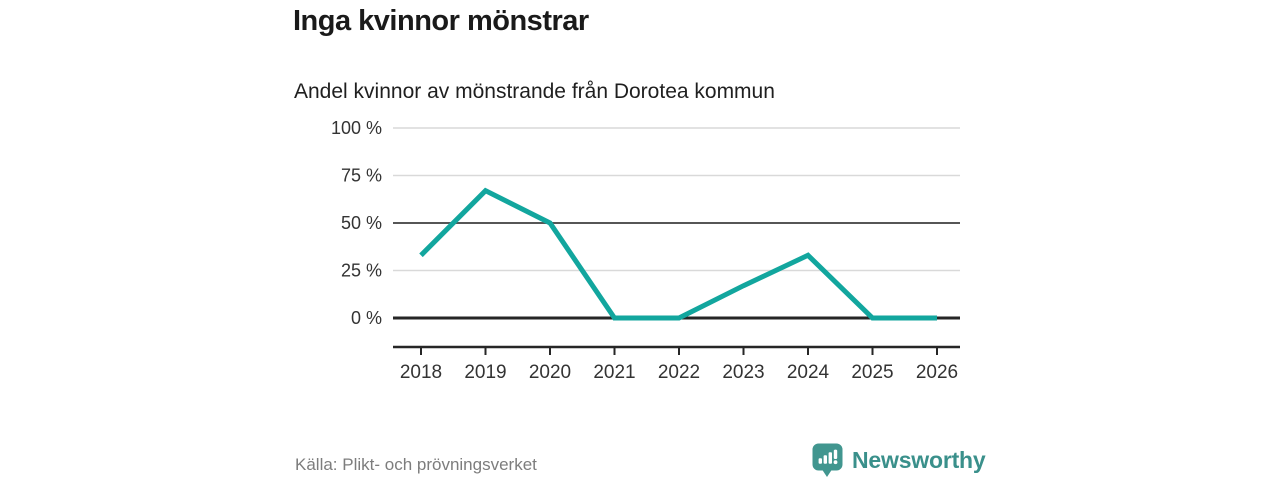 This screenshot has height=480, width=1280. I want to click on x-axis-tick-label: 2021, so click(614, 372).